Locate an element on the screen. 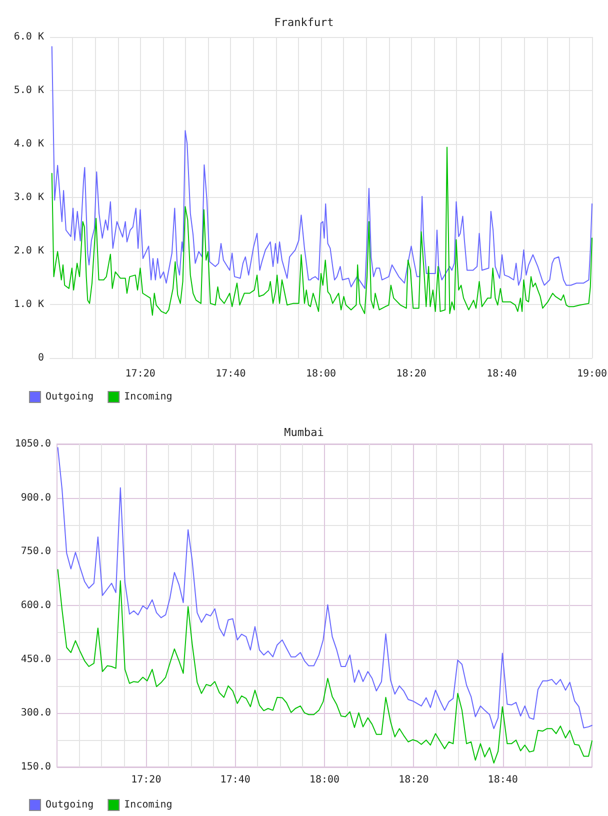 The height and width of the screenshot is (816, 608). x-tick-label: 19:00 is located at coordinates (592, 374).